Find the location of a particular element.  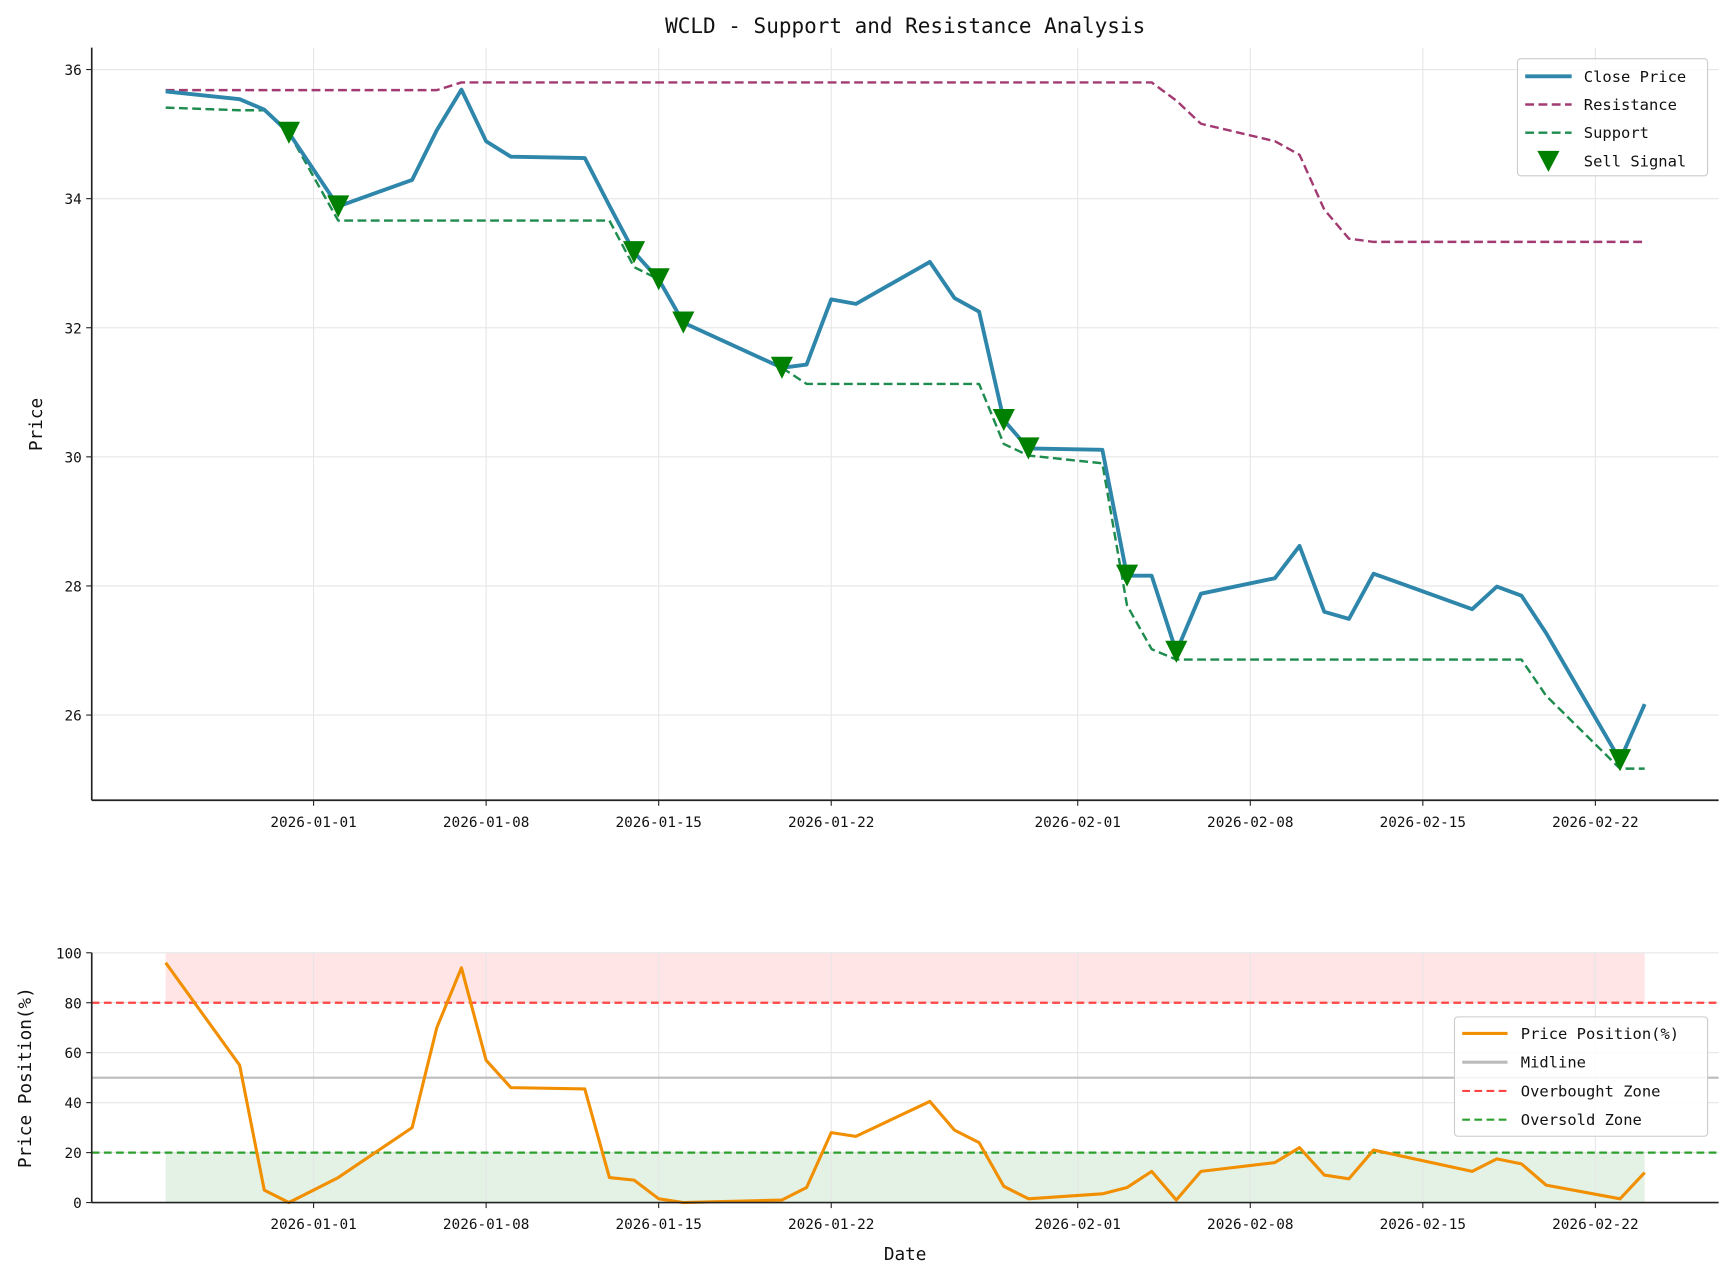

legend-label: Close Price is located at coordinates (1635, 77).